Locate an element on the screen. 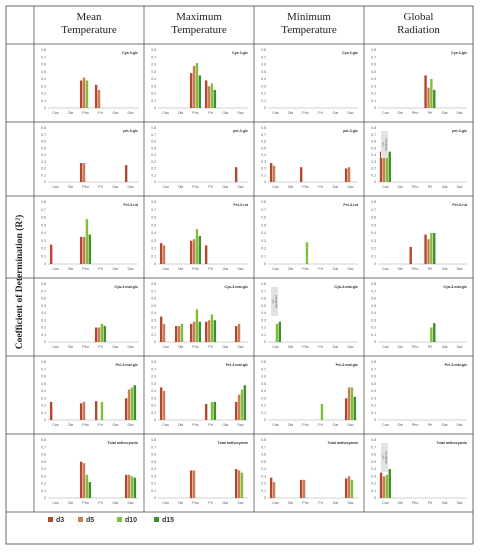 The width and height of the screenshot is (482, 555). legend-label: d15 is located at coordinates (168, 520).